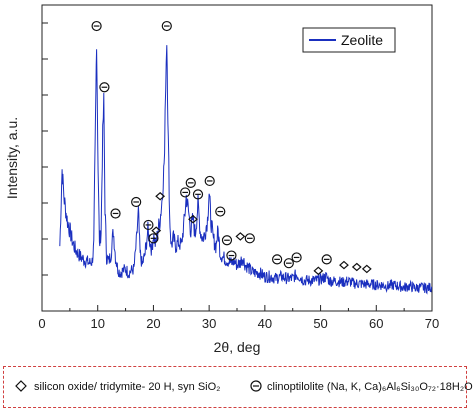  I want to click on x-tick-label: 50, so click(320, 323).